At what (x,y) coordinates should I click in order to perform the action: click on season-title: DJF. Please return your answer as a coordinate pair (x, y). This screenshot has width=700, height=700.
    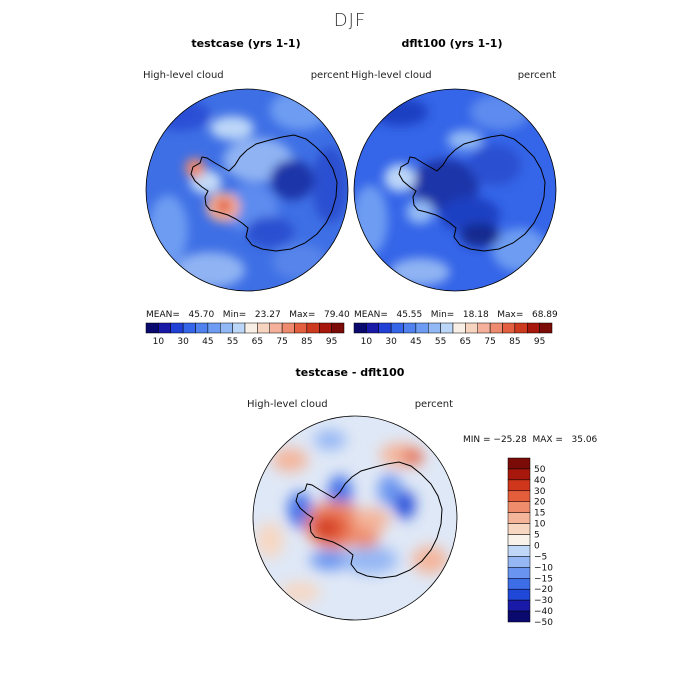
    Looking at the image, I should click on (350, 20).